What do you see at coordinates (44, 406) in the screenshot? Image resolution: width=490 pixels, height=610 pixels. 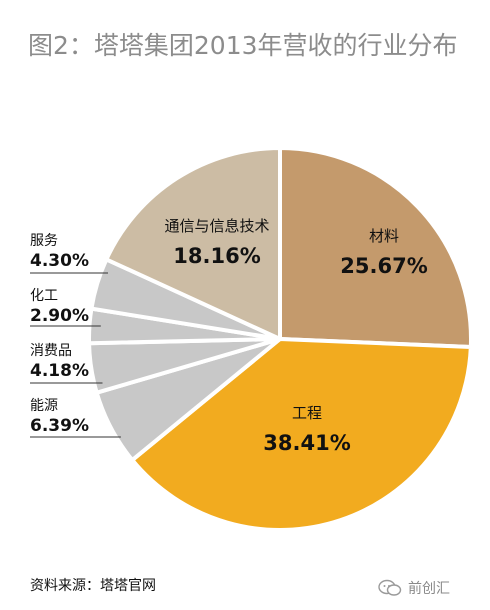 I see `slice-name-label: 能源` at bounding box center [44, 406].